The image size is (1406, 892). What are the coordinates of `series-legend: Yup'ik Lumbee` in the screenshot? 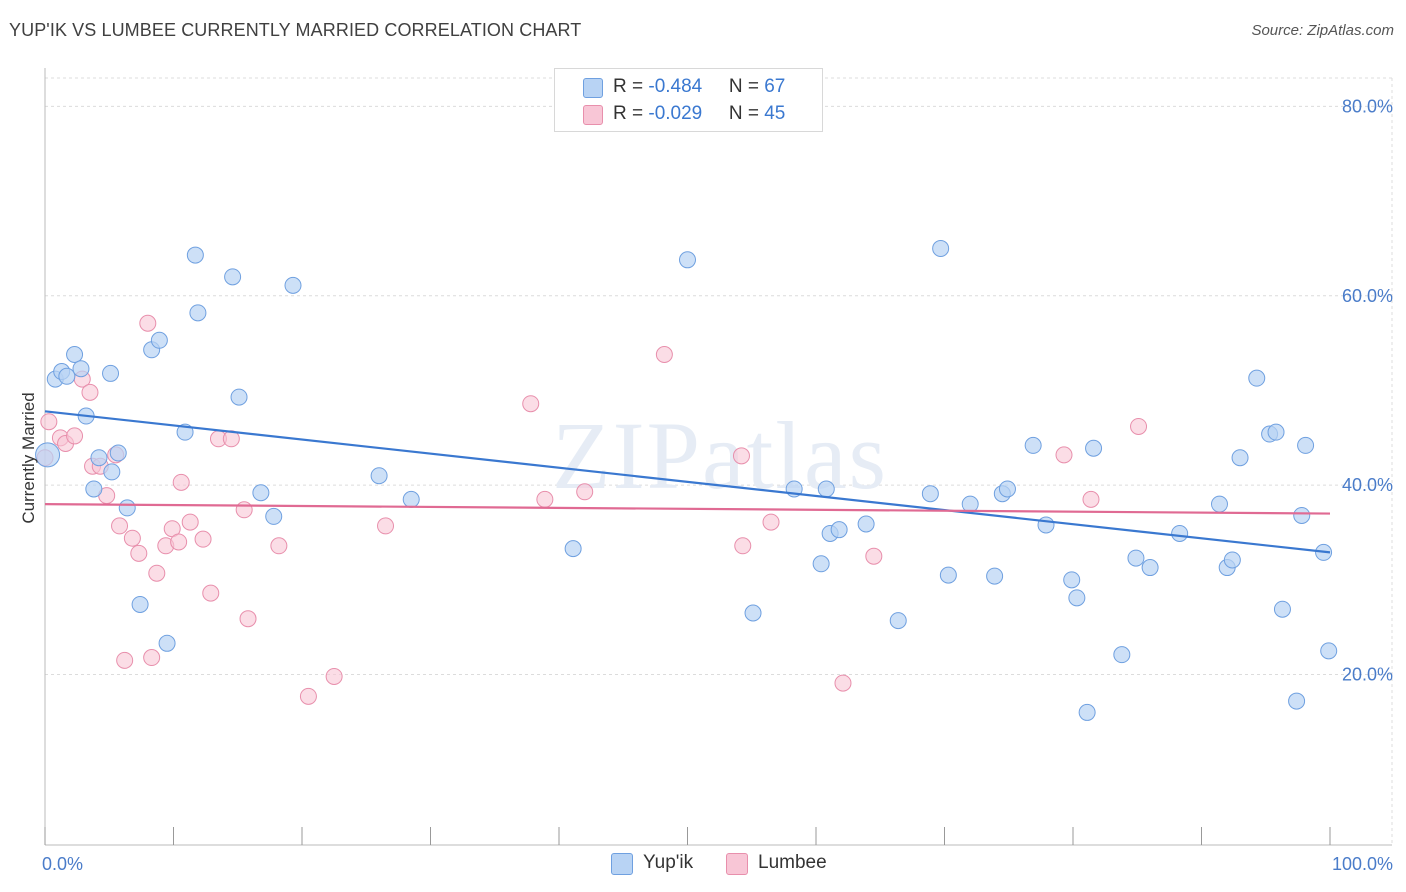 It's located at (703, 865).